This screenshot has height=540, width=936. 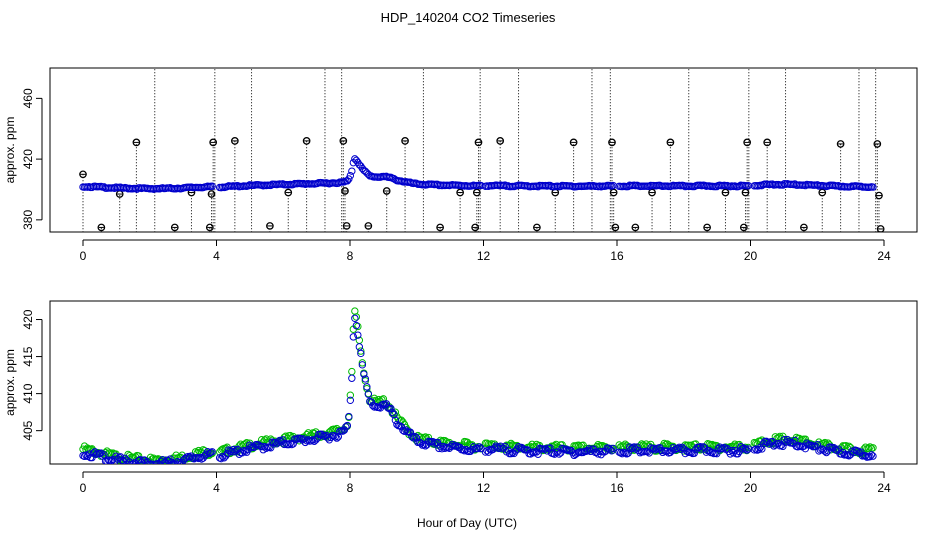 What do you see at coordinates (468, 17) in the screenshot?
I see `chart-title: HDP_140204 CO2 Timeseries` at bounding box center [468, 17].